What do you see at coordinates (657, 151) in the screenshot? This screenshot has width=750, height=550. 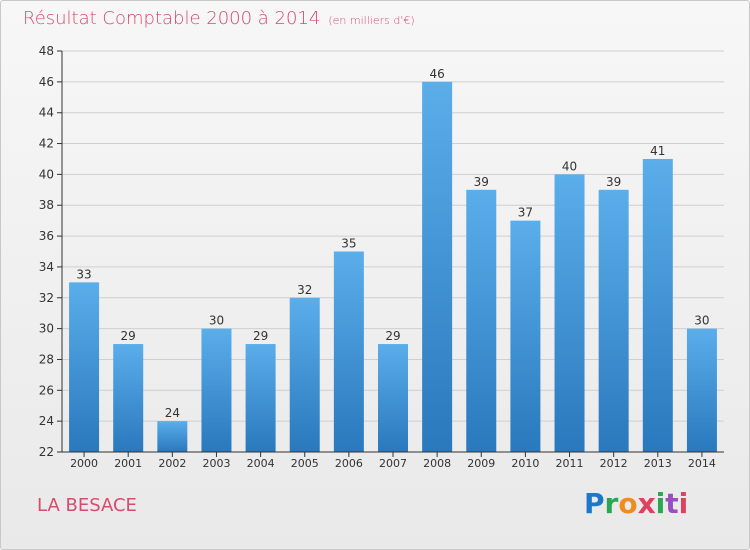 I see `bar-value-label: 41` at bounding box center [657, 151].